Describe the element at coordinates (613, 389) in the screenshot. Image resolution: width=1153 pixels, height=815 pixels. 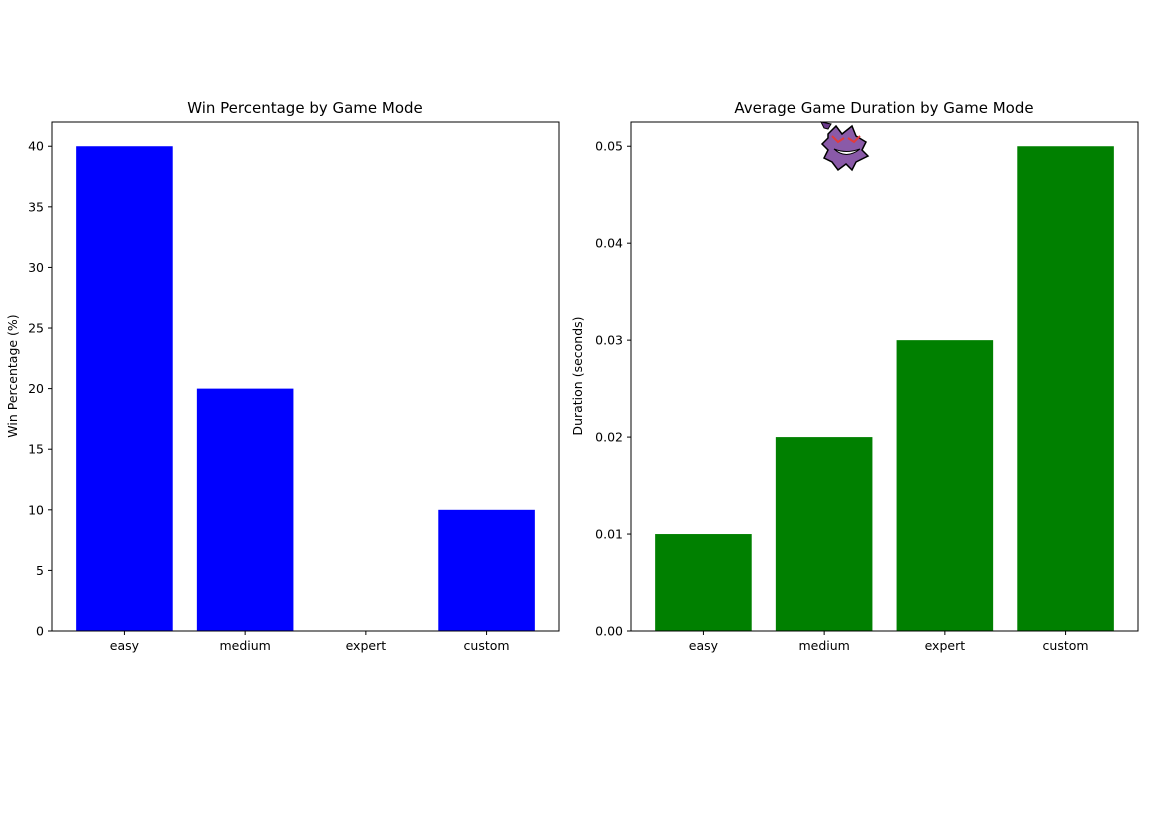
I see `y-ticks: 0.00 0.01 0.02 0.03 0.04 0.05` at that location.